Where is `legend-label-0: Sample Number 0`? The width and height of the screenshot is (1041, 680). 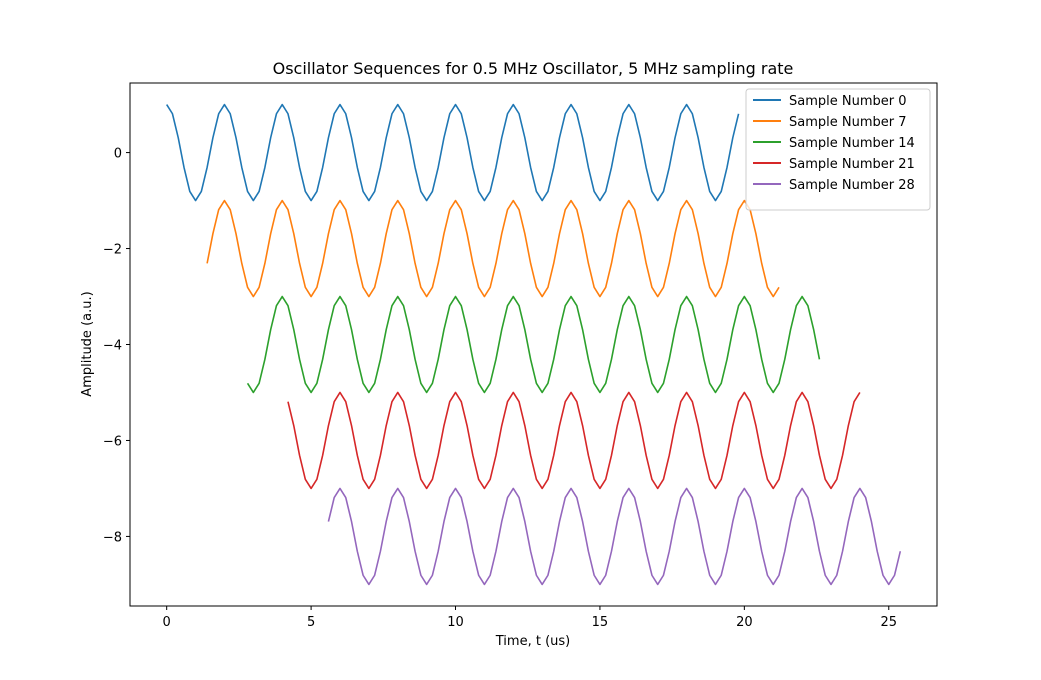
legend-label-0: Sample Number 0 is located at coordinates (848, 101).